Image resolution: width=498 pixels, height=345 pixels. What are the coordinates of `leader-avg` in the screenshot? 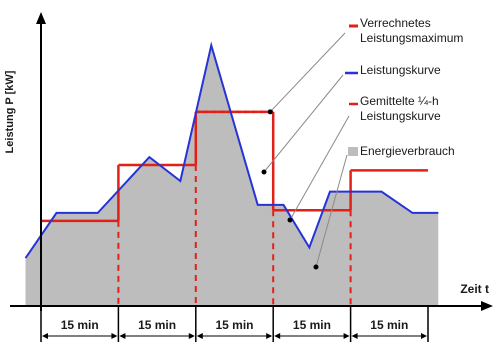 It's located at (319, 168).